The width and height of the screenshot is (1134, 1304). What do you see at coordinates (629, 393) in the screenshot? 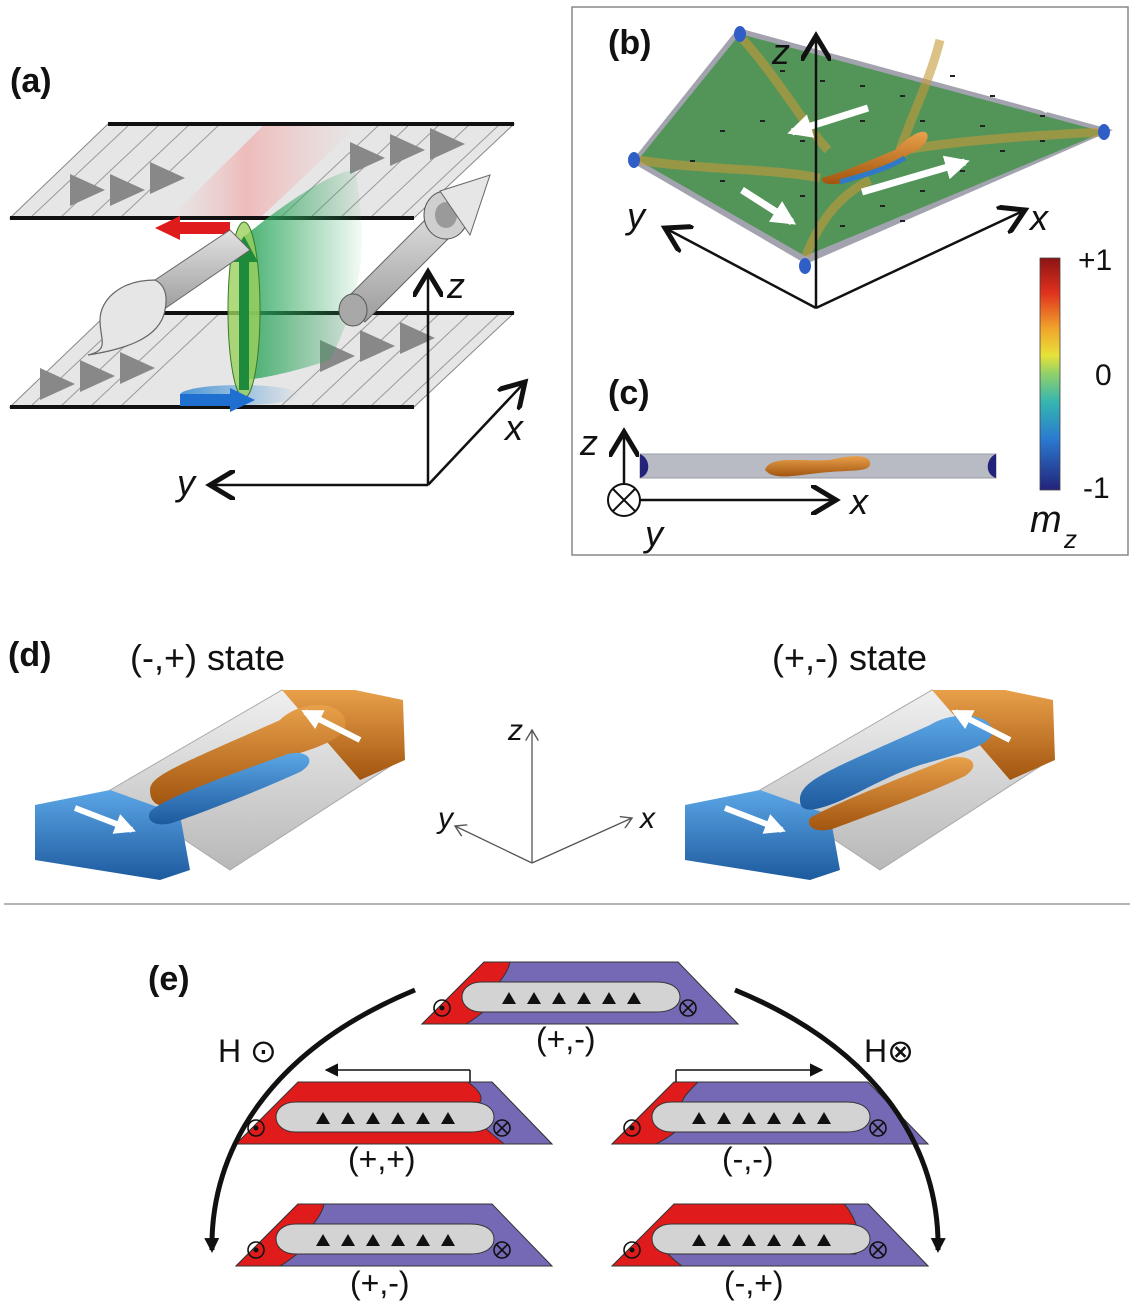
I see `panel-c-label: (c)` at bounding box center [629, 393].